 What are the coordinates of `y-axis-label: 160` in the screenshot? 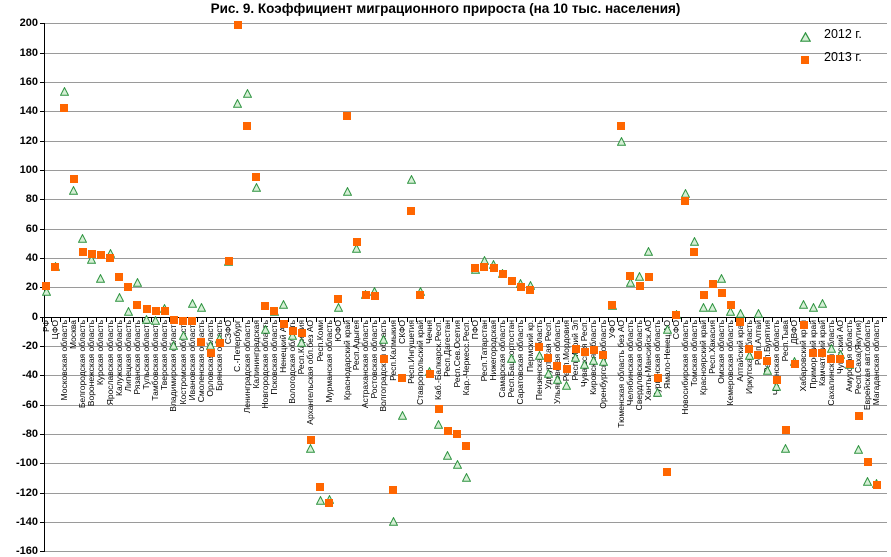 It's located at (28, 81).